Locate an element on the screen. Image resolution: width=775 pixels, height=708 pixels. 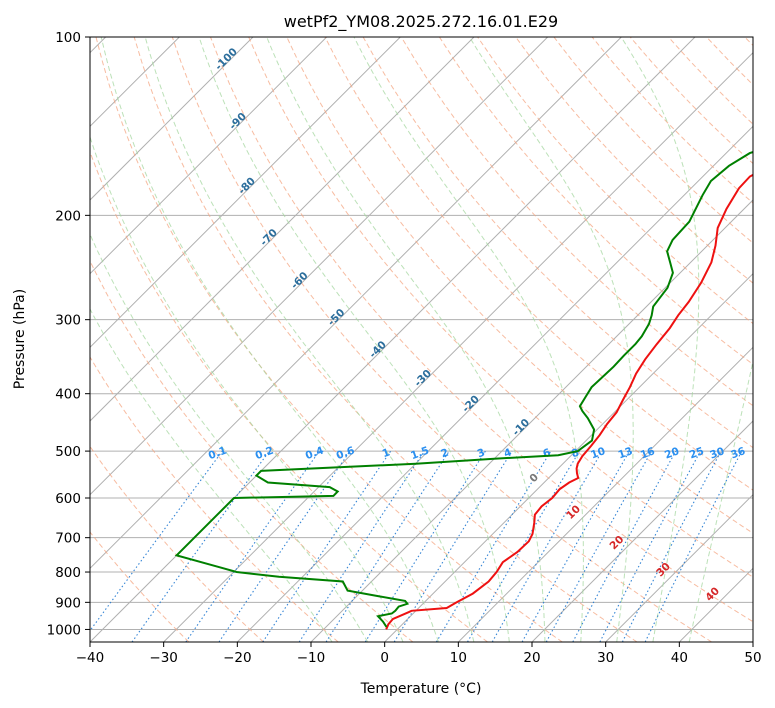
moist-adiabat-label: 0 is located at coordinates (534, 478).